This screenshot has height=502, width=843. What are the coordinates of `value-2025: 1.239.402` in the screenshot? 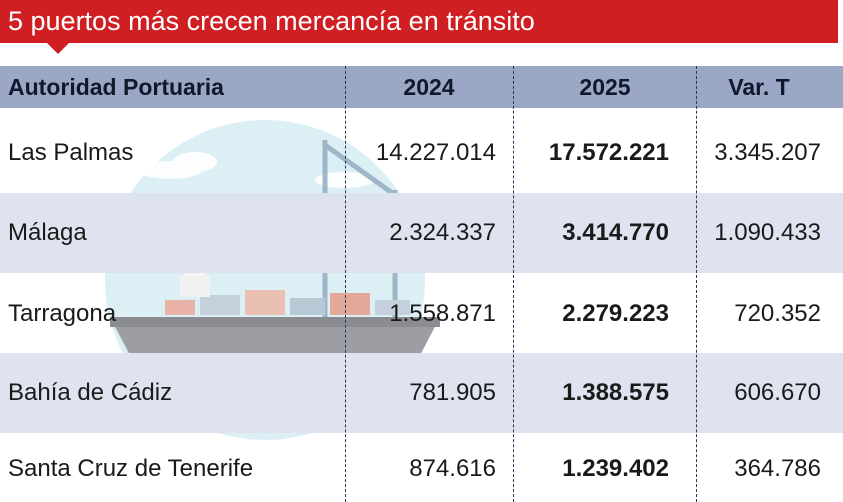 It's located at (615, 468).